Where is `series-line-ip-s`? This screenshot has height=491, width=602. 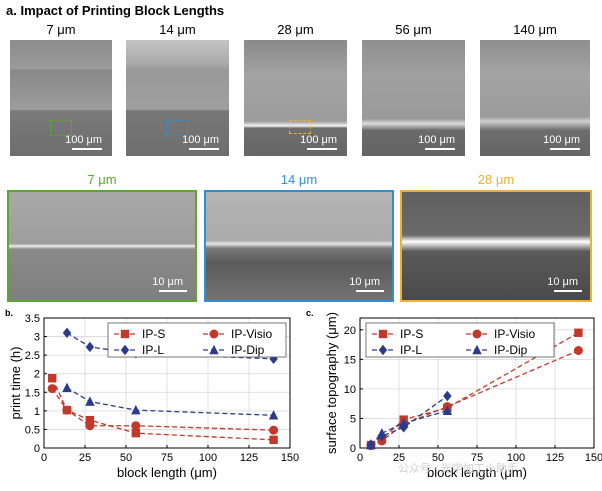
series-line-ip-s is located at coordinates (162, 409).